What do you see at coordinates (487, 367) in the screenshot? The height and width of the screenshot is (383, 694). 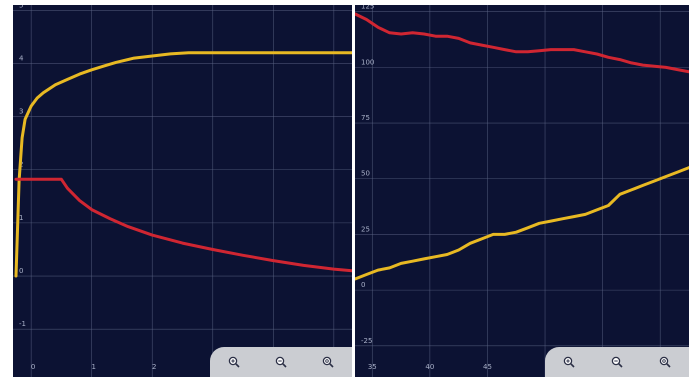 I see `x-tick-label: 45` at bounding box center [487, 367].